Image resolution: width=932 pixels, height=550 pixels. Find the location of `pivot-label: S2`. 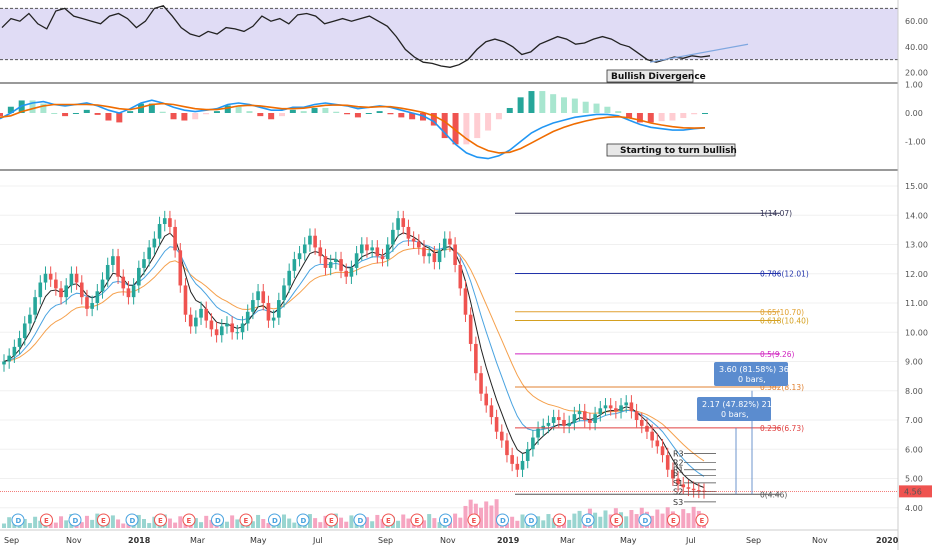

pivot-label: S2 is located at coordinates (678, 492).